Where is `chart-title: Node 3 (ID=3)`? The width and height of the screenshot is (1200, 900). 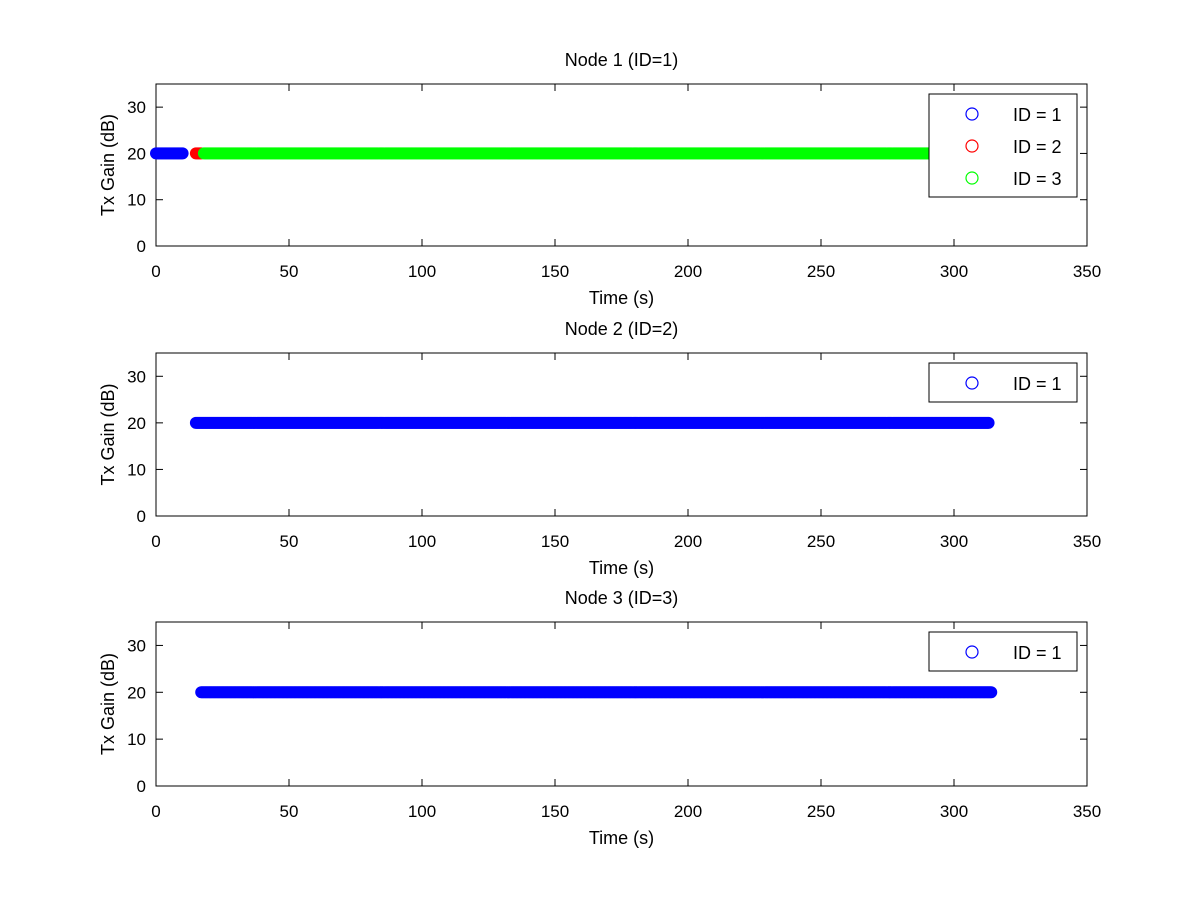
chart-title: Node 3 (ID=3) is located at coordinates (622, 598).